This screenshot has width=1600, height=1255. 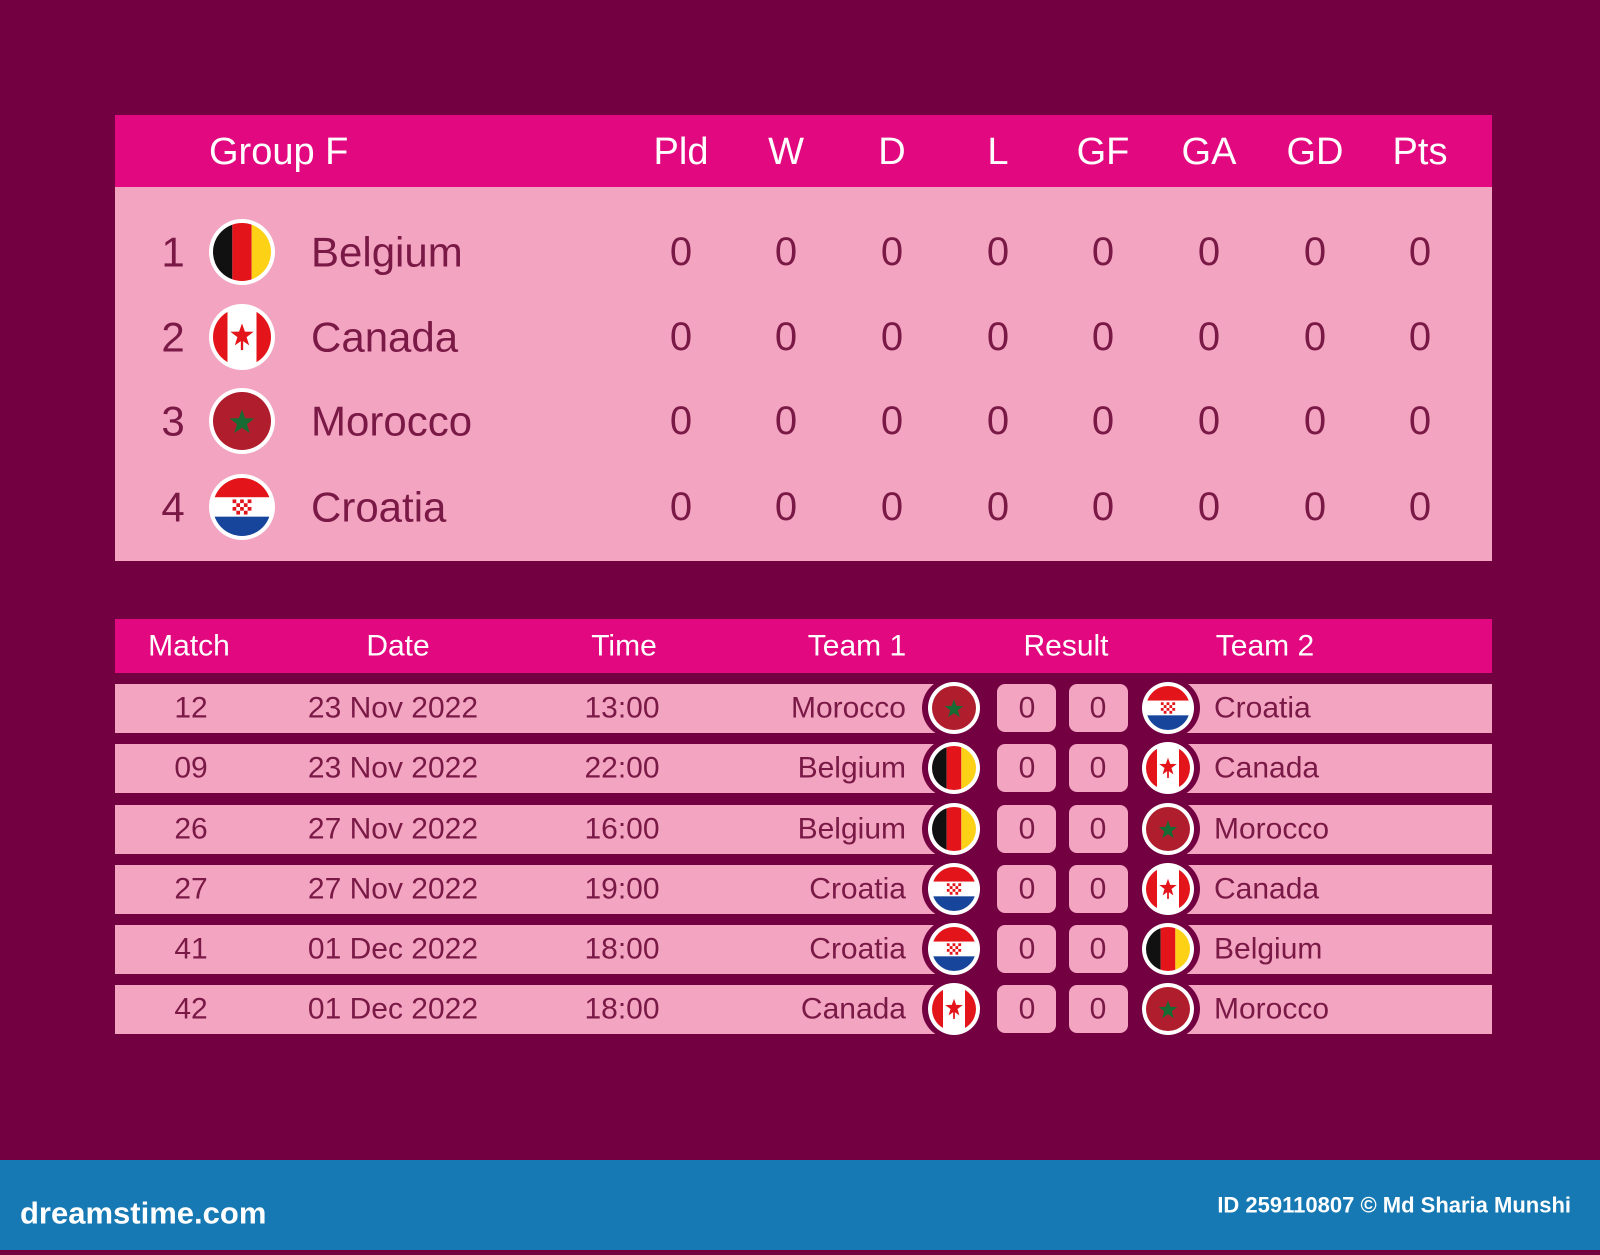 What do you see at coordinates (800, 1205) in the screenshot?
I see `footer-bar` at bounding box center [800, 1205].